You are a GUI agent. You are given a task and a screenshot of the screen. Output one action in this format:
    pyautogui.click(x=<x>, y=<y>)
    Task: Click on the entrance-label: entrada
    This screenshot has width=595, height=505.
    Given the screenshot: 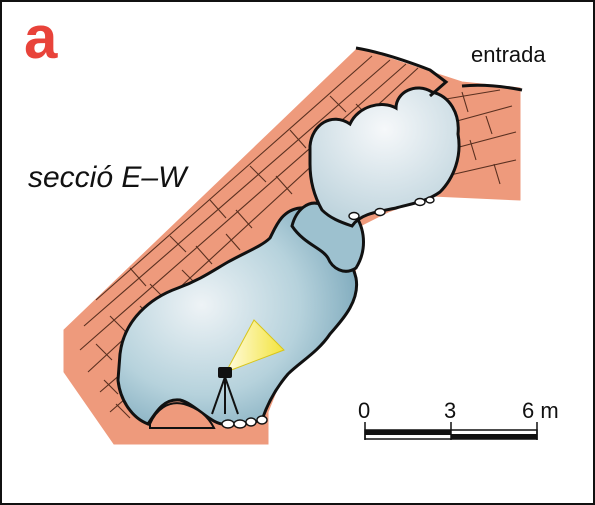 What is the action you would take?
    pyautogui.click(x=508, y=54)
    